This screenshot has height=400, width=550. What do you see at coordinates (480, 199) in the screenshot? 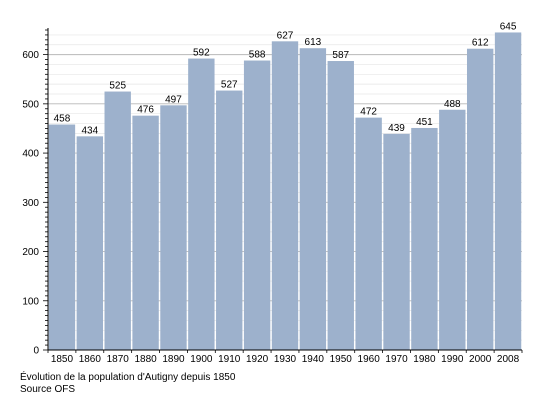
I see `bar-2000` at bounding box center [480, 199].